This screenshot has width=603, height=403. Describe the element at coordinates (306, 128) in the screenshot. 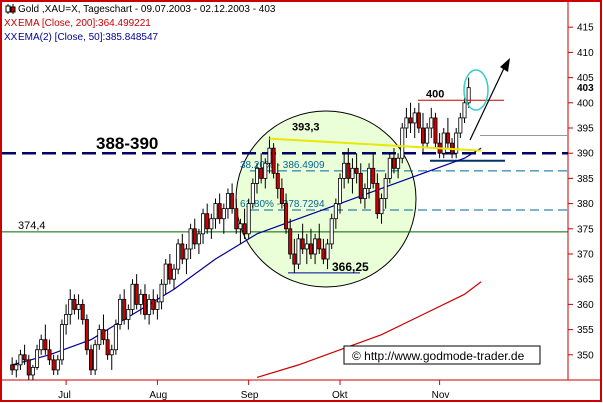

I see `peak-label: 393,3` at that location.